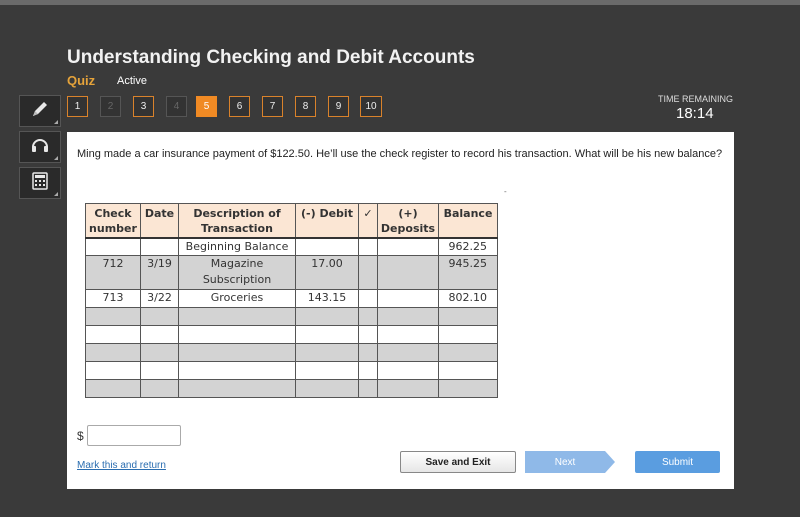 The height and width of the screenshot is (517, 800). Describe the element at coordinates (458, 462) in the screenshot. I see `save-and-exit-button: Save and Exit` at that location.